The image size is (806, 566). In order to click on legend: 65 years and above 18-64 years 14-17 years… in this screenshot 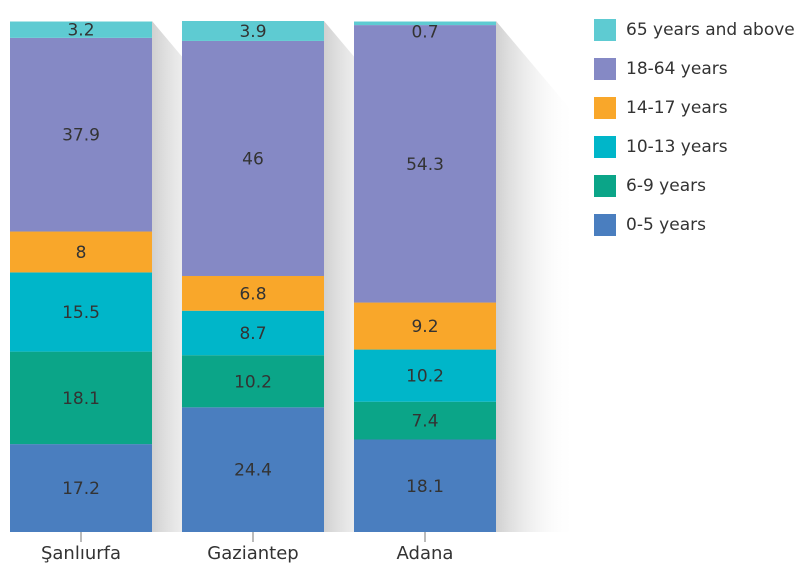, I will do `click(694, 127)`.